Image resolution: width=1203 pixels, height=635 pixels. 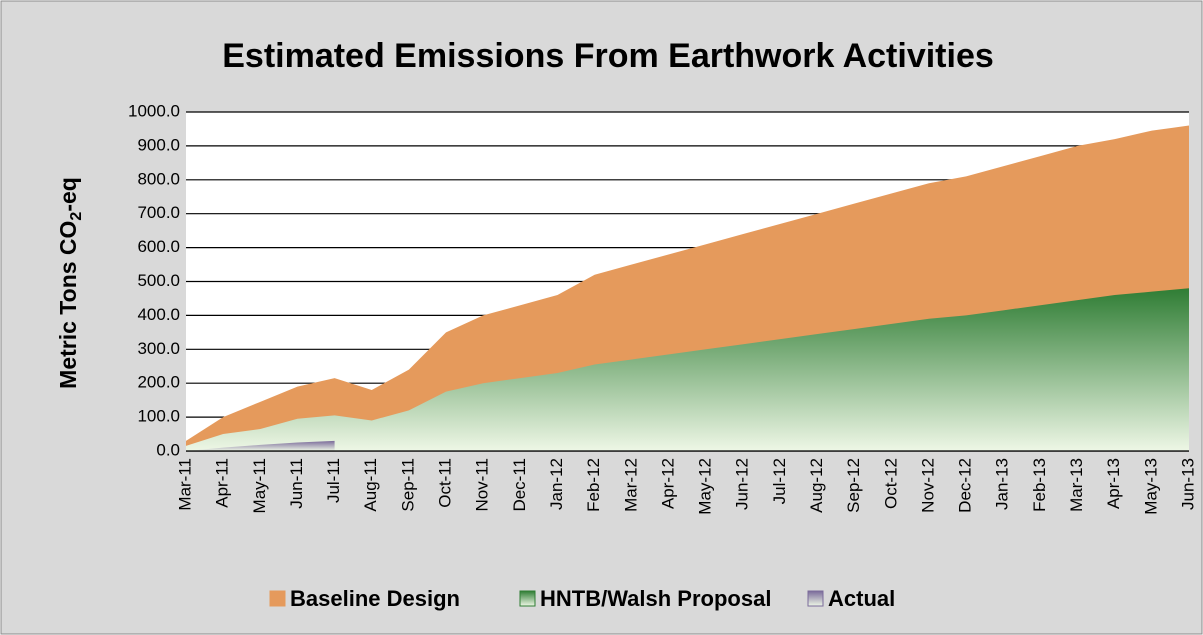 I want to click on x-tick-label: Dec-11, so click(x=519, y=485).